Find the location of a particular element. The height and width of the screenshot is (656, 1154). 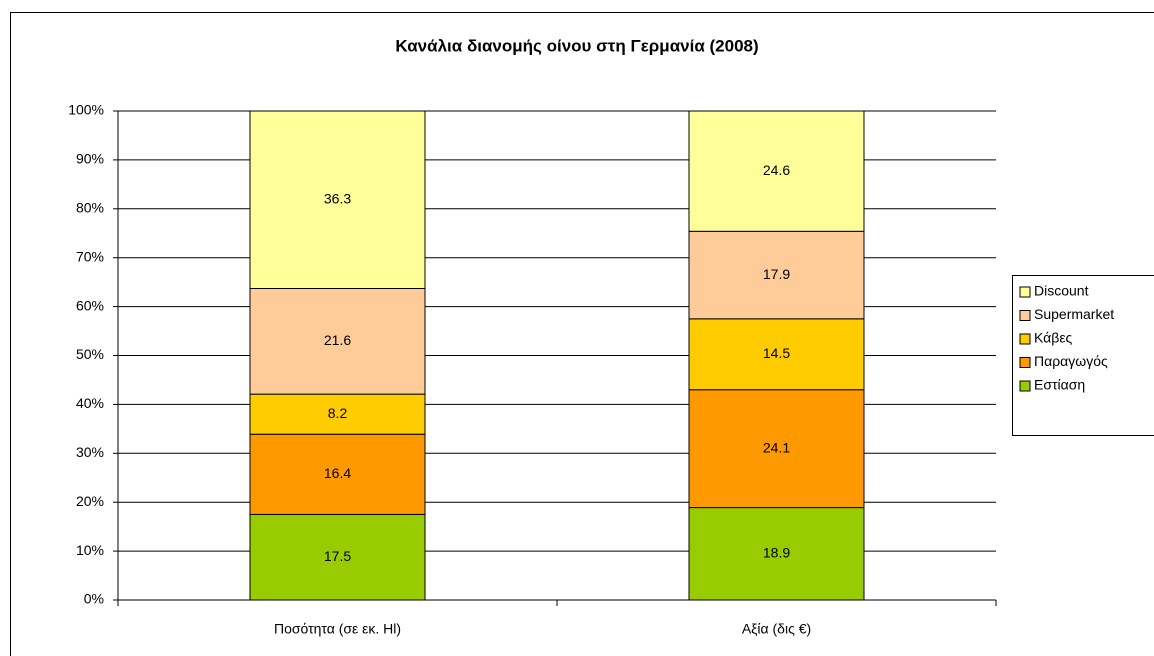

data-label: 16.4 is located at coordinates (337, 473).